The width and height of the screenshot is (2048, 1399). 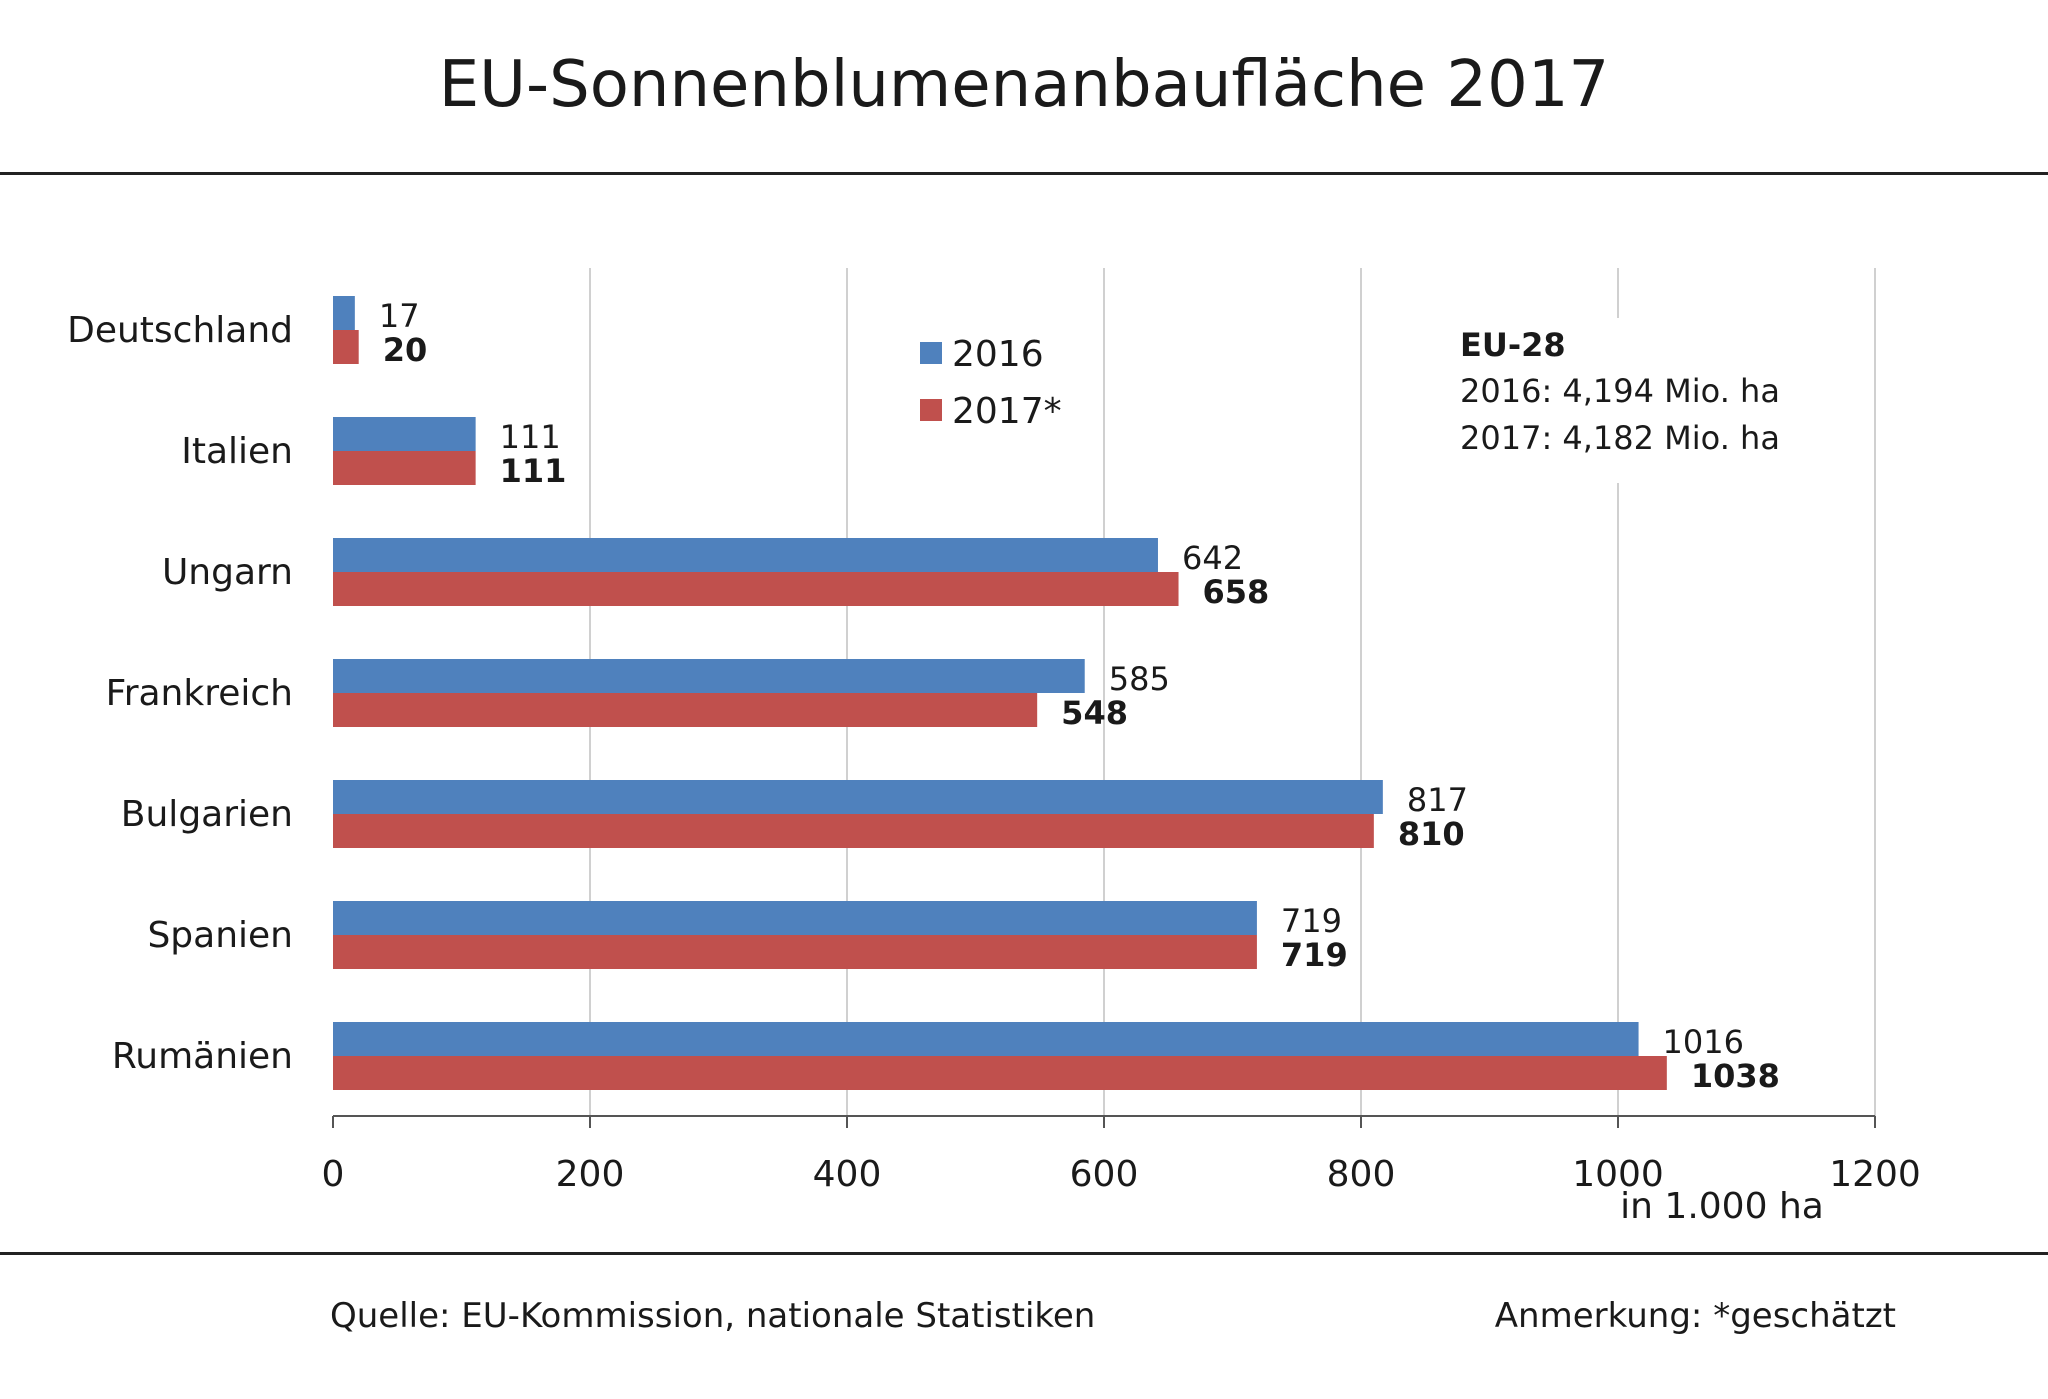 What do you see at coordinates (1875, 1174) in the screenshot?
I see `x-tick-label-1200: 1200` at bounding box center [1875, 1174].